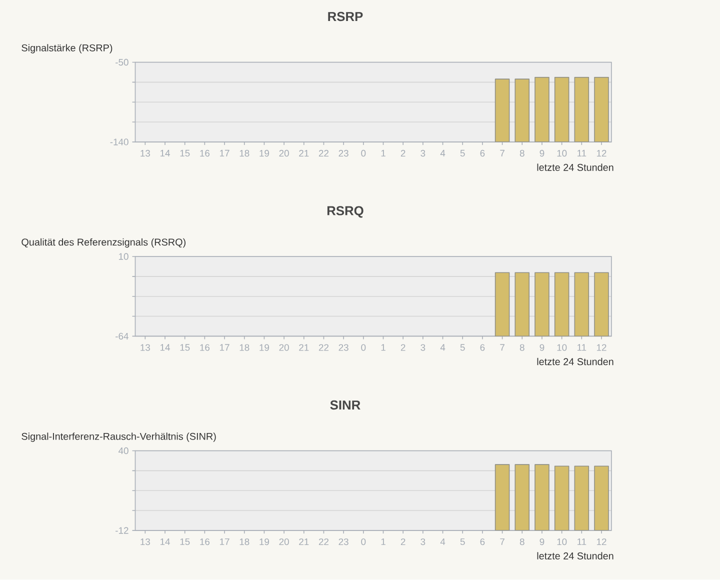  Describe the element at coordinates (123, 256) in the screenshot. I see `y-tick-label: 10` at that location.